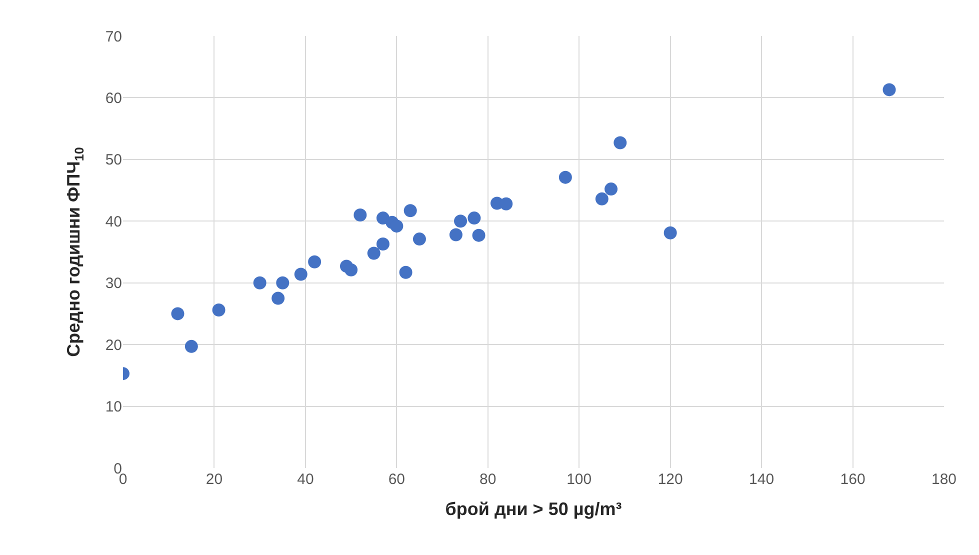 The height and width of the screenshot is (555, 979). I want to click on x-tick-label: 100, so click(579, 479).